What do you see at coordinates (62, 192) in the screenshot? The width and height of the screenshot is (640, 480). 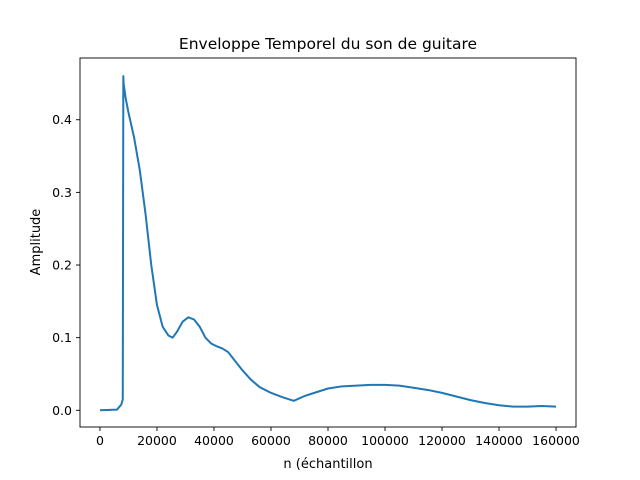 I see `y-tick-label: 0.3` at bounding box center [62, 192].